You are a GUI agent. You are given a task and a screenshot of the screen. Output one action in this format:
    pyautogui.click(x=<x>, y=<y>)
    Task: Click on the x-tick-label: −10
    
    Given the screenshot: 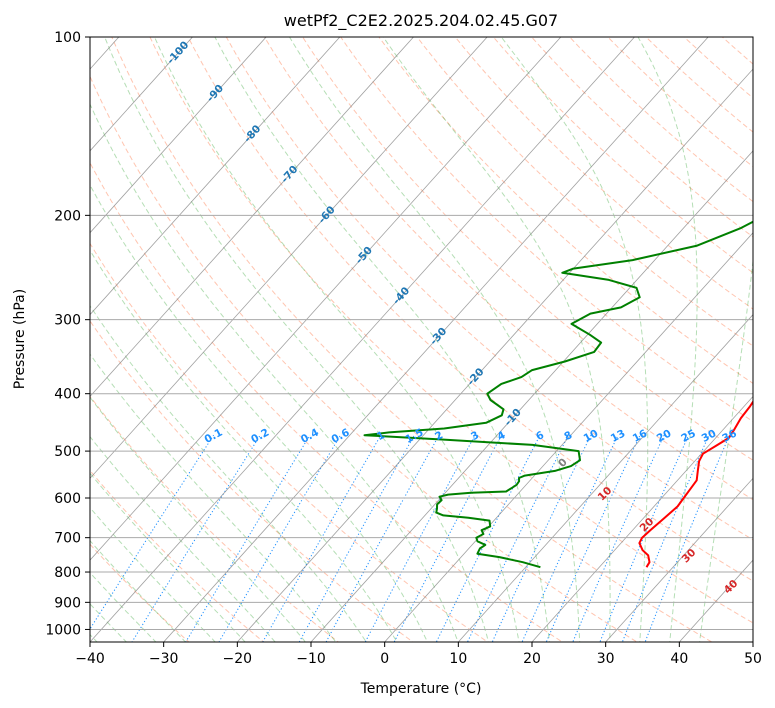 What is the action you would take?
    pyautogui.click(x=311, y=659)
    